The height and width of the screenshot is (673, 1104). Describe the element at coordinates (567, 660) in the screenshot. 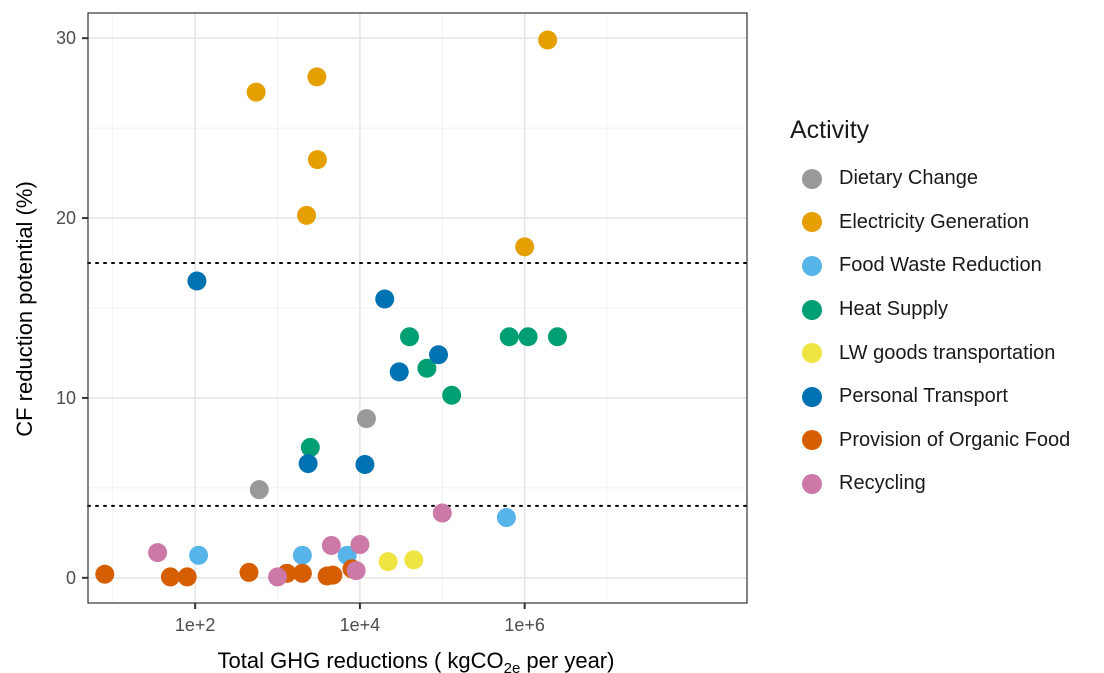

I see `x-axis-title-suffix: per year)` at that location.